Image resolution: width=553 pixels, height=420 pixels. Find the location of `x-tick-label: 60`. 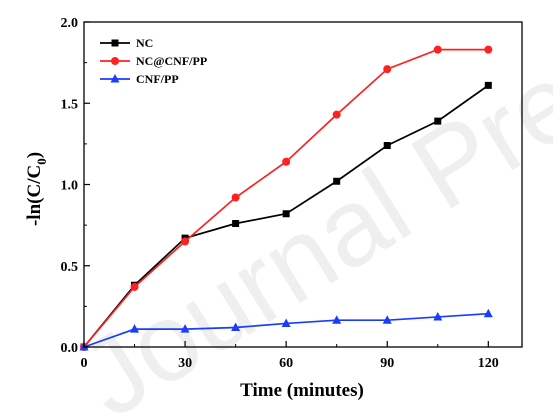

x-tick-label: 60 is located at coordinates (286, 363).